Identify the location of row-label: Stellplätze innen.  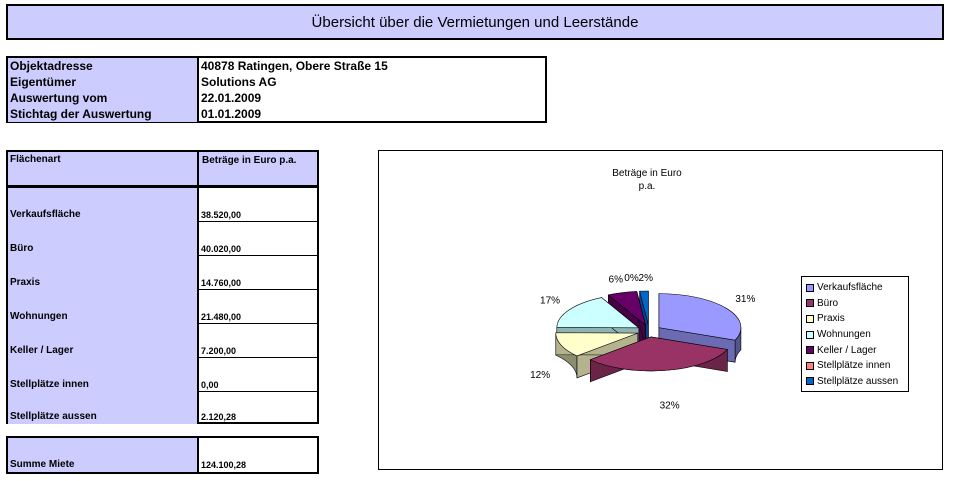
(102, 375).